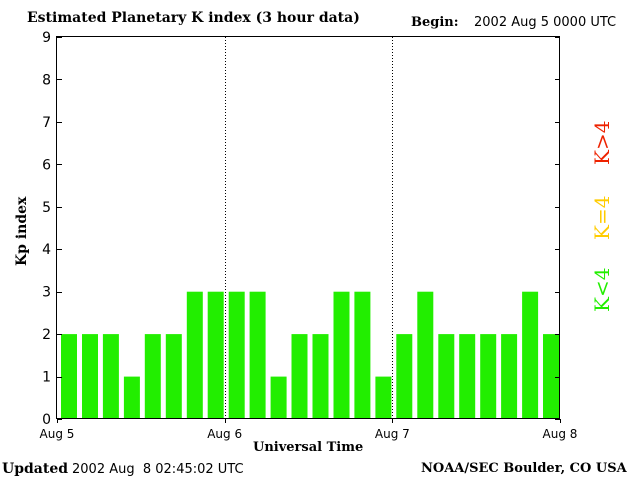 The height and width of the screenshot is (480, 640). I want to click on updated-label: Updated, so click(35, 469).